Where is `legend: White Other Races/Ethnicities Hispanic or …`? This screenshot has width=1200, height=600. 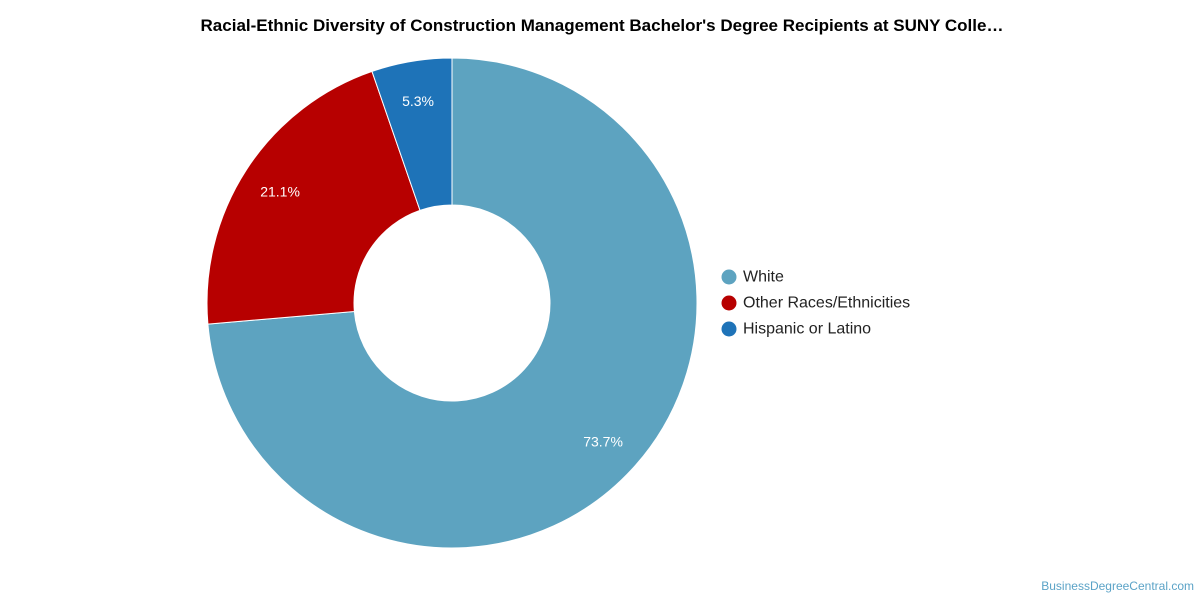
legend: White Other Races/Ethnicities Hispanic or … is located at coordinates (815, 303).